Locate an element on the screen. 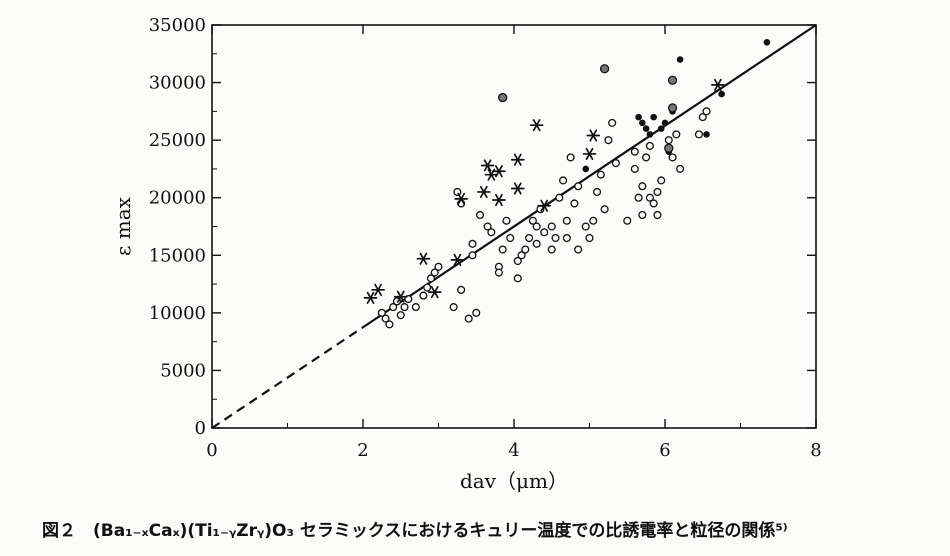 The width and height of the screenshot is (950, 556). y-tick-label: 15000 is located at coordinates (177, 255).